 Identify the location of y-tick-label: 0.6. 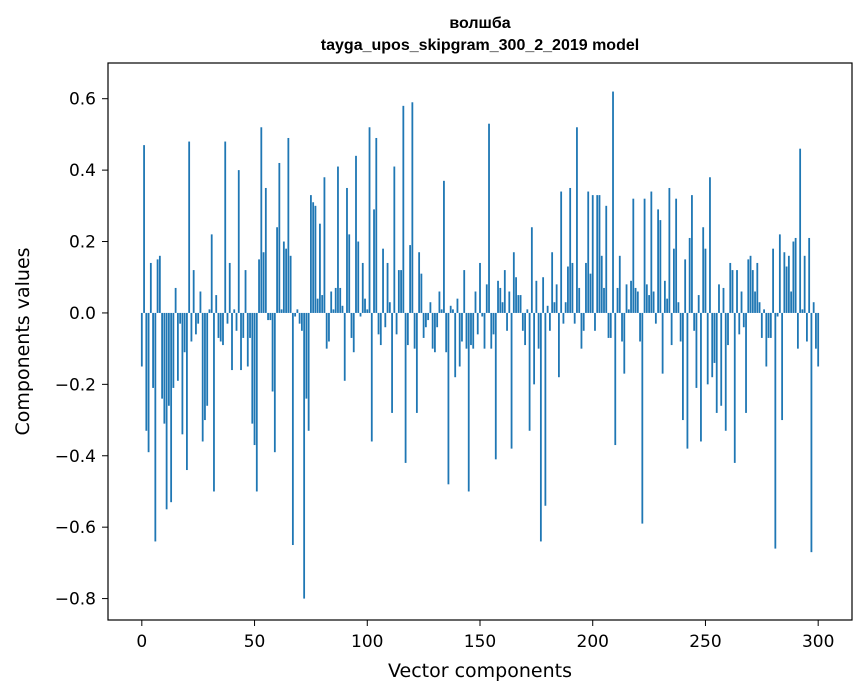
(82, 100).